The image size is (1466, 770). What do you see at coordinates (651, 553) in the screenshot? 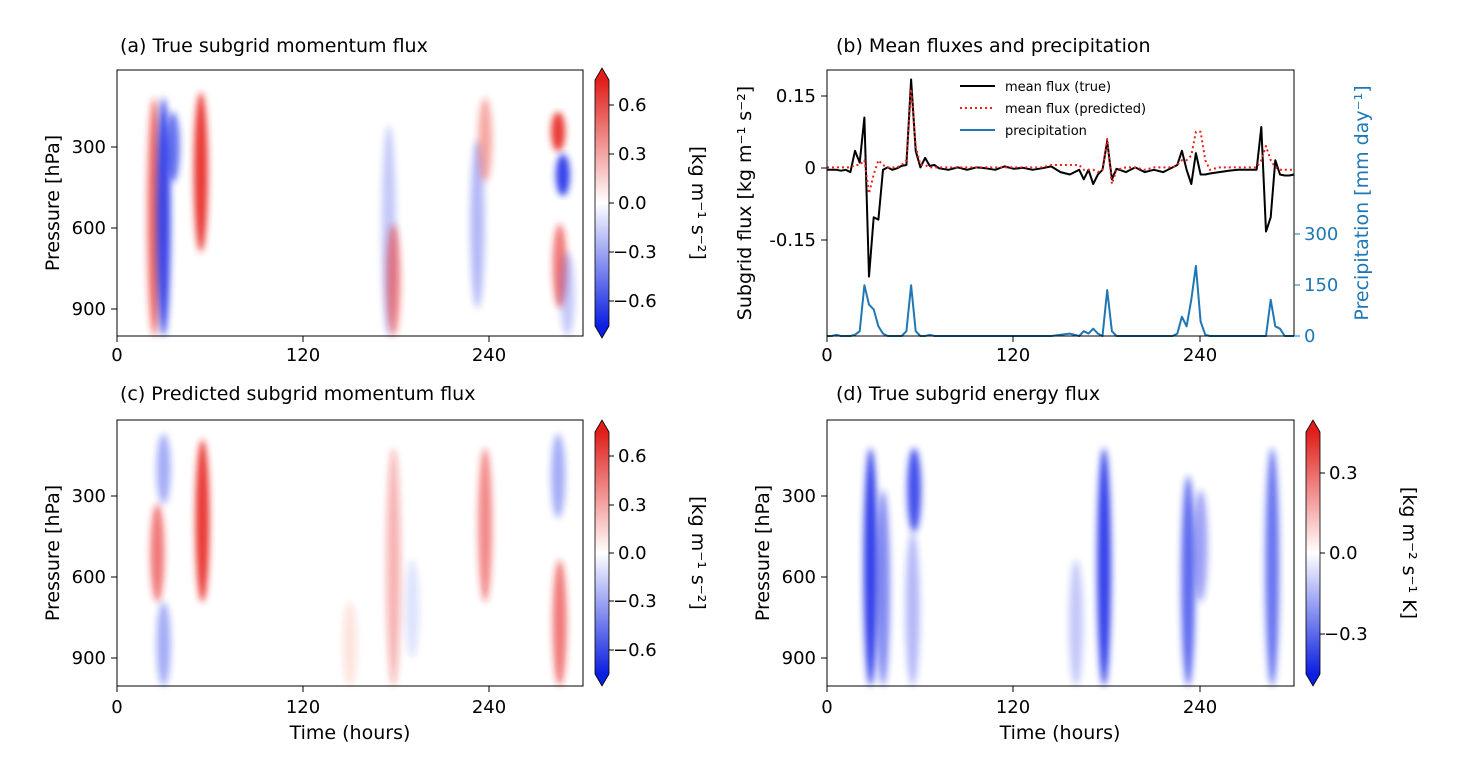
I see `panel-c-colorbar: 0.6 0.3 0.0 −0.3 −0.6 [kg m⁻¹ s⁻²]` at bounding box center [651, 553].